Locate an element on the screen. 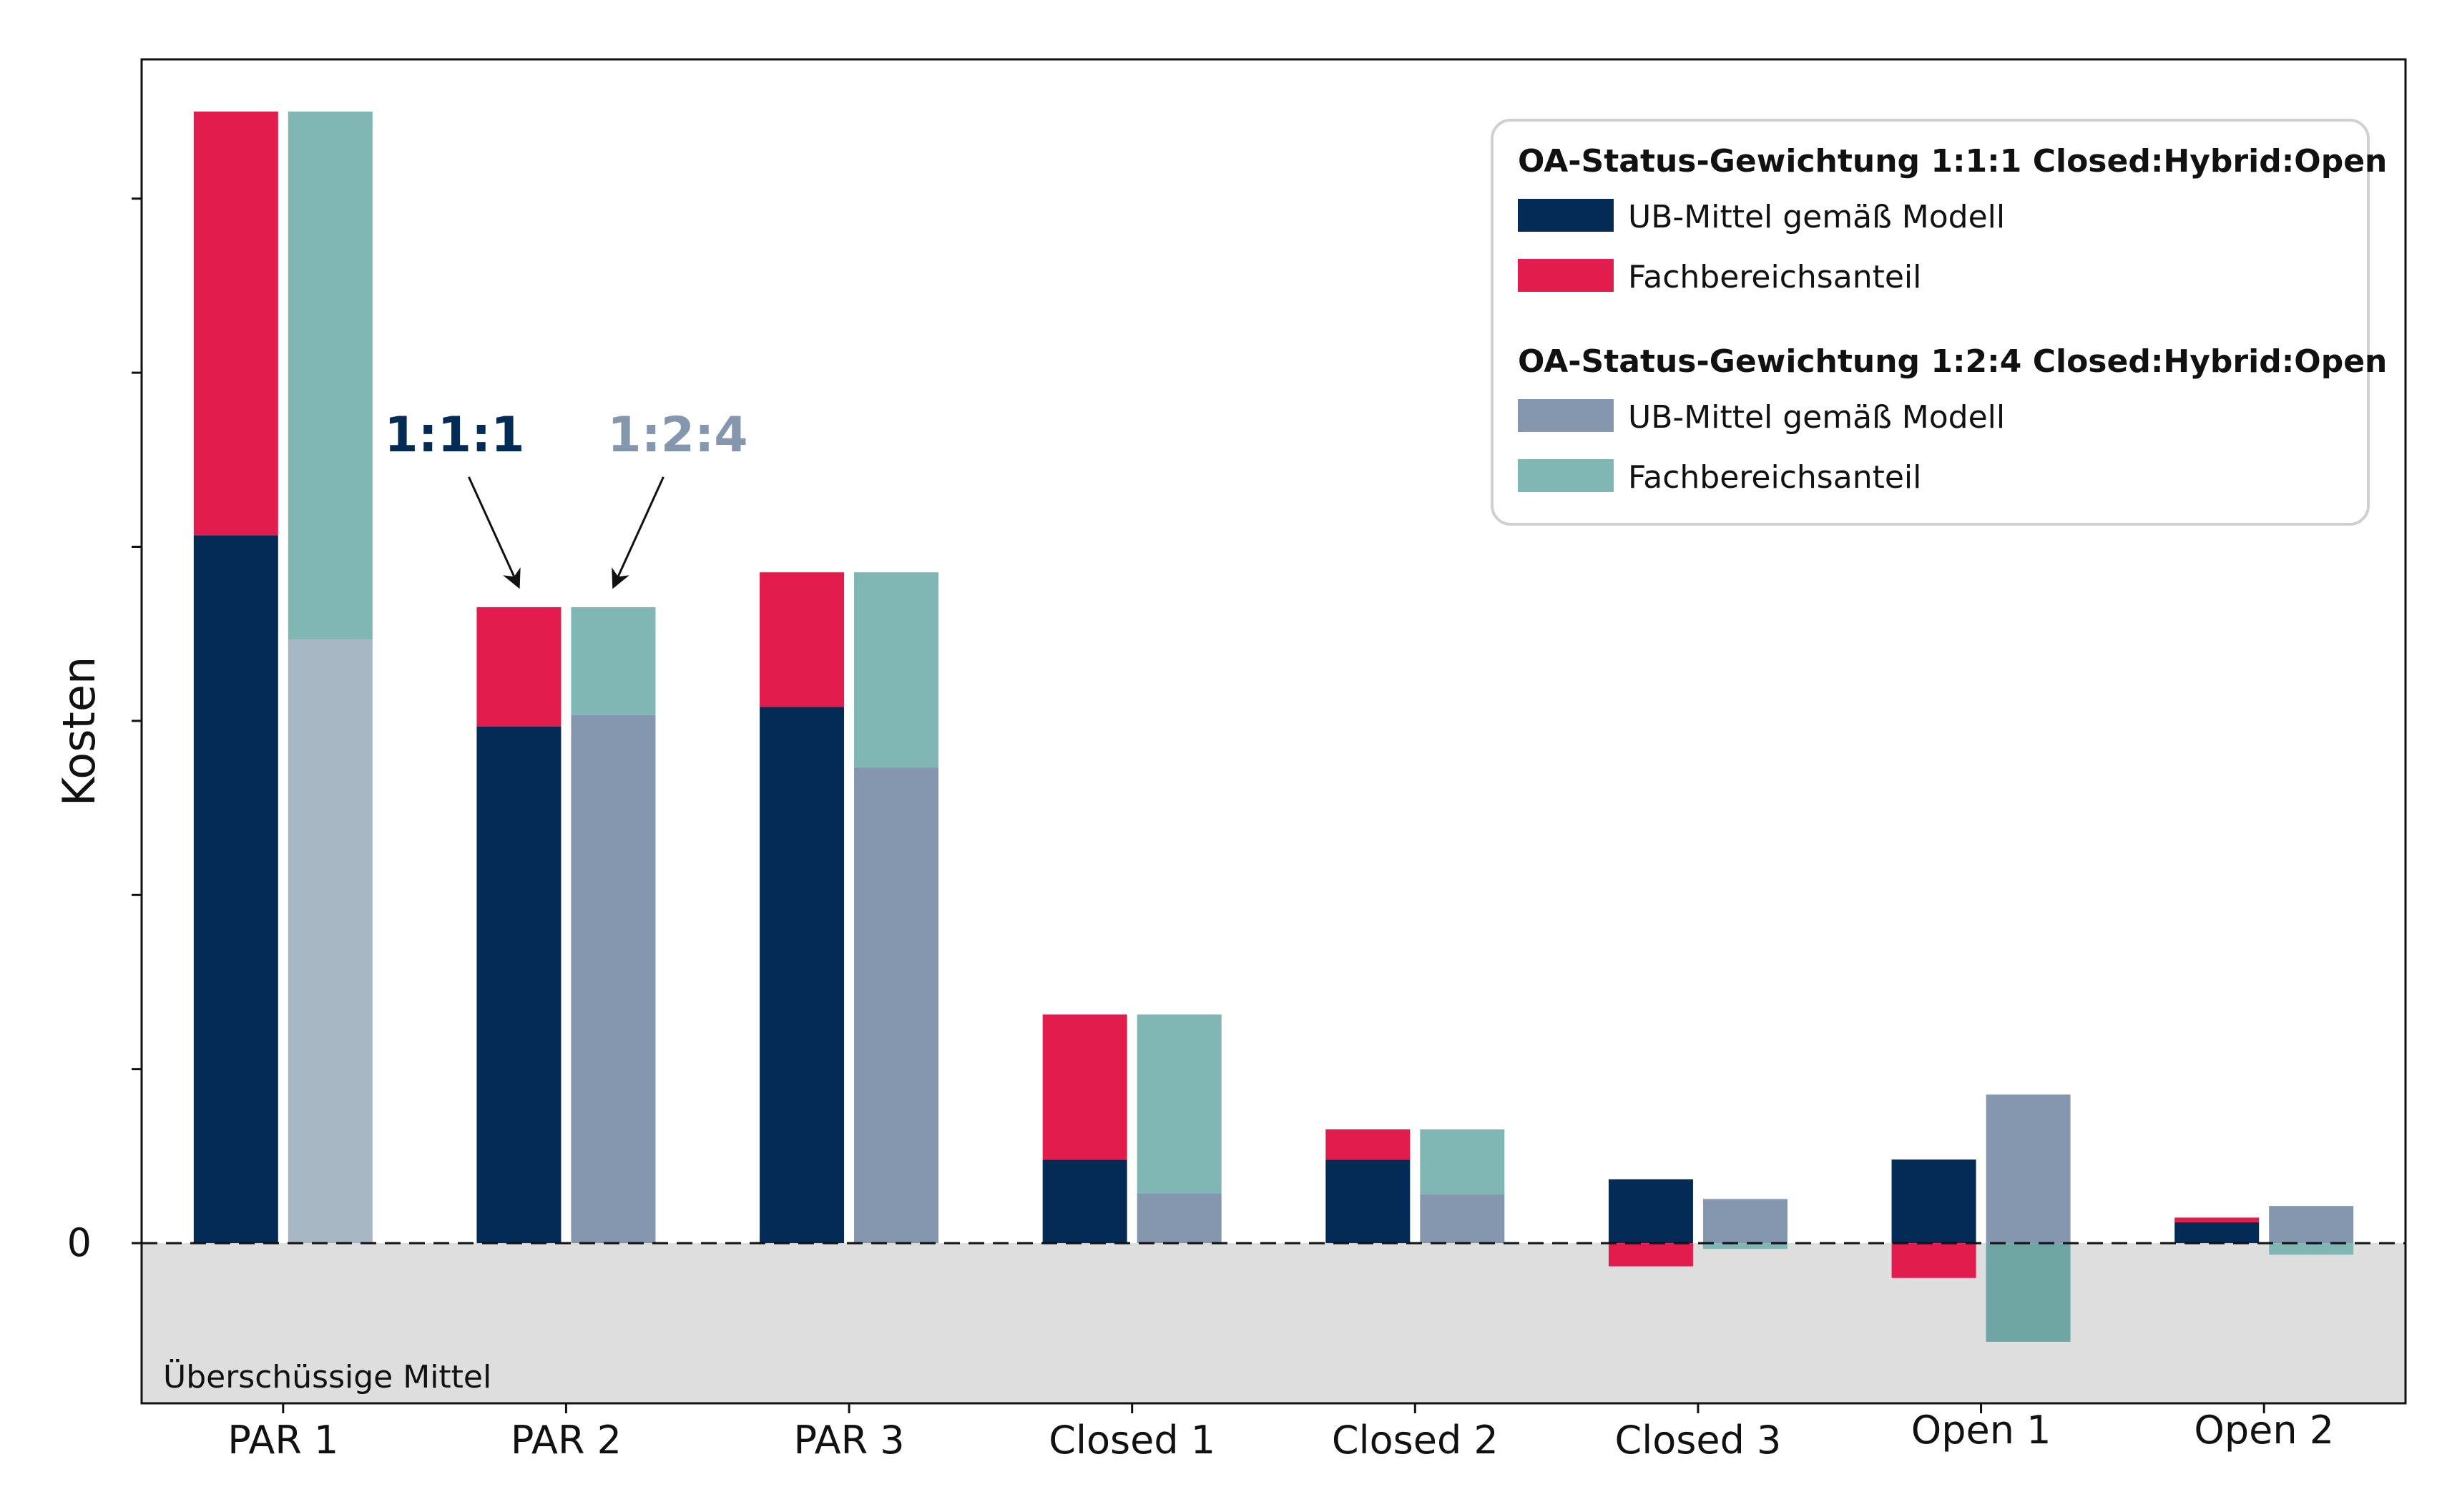 Image resolution: width=2447 pixels, height=1512 pixels. bar-closed-2-group1-ub-mittel-gem-modell-base is located at coordinates (1368, 1201).